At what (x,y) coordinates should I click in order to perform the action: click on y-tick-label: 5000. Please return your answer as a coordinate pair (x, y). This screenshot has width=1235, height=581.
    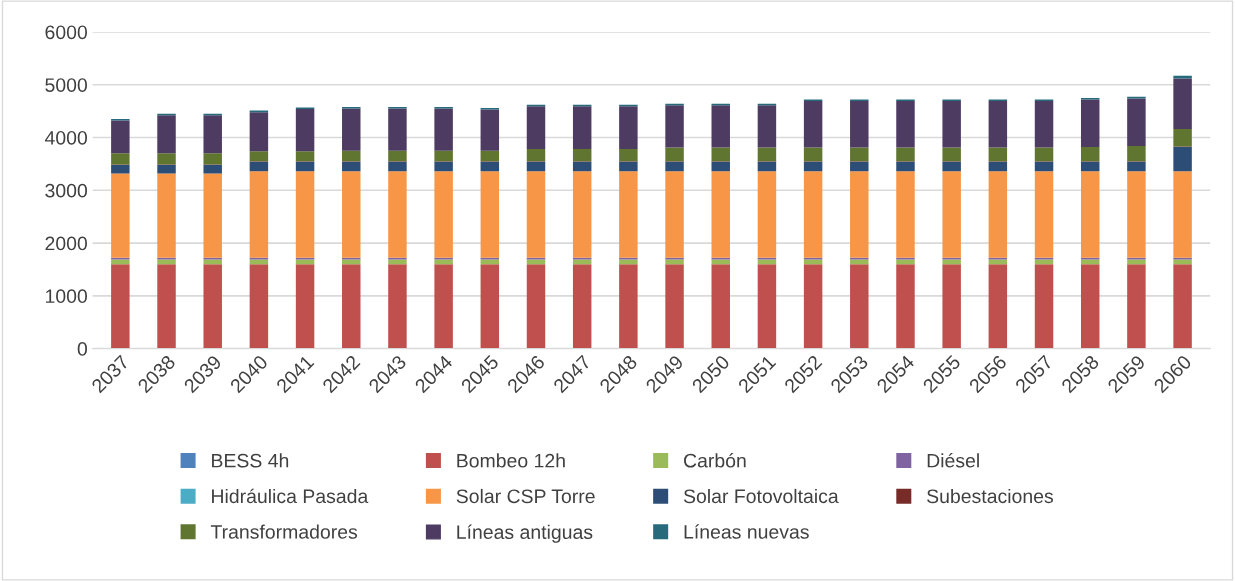
    Looking at the image, I should click on (66, 85).